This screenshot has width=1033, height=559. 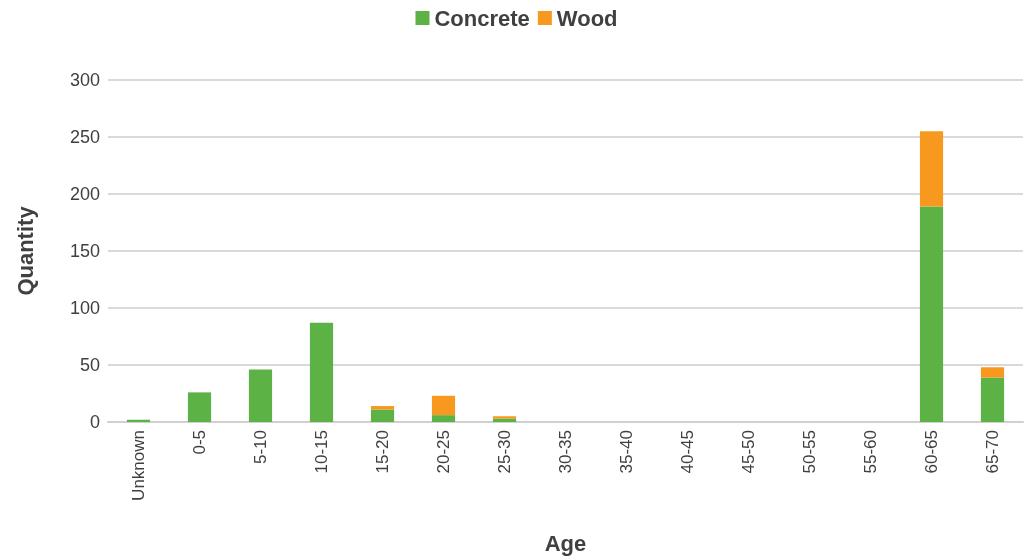 What do you see at coordinates (138, 465) in the screenshot?
I see `x-tick-label: Unknown` at bounding box center [138, 465].